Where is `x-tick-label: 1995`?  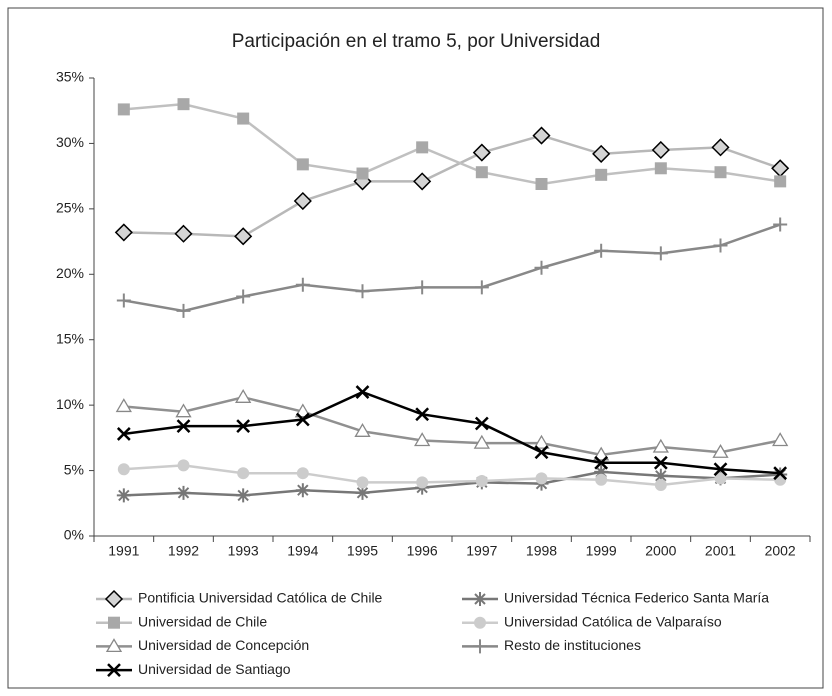 x-tick-label: 1995 is located at coordinates (362, 551).